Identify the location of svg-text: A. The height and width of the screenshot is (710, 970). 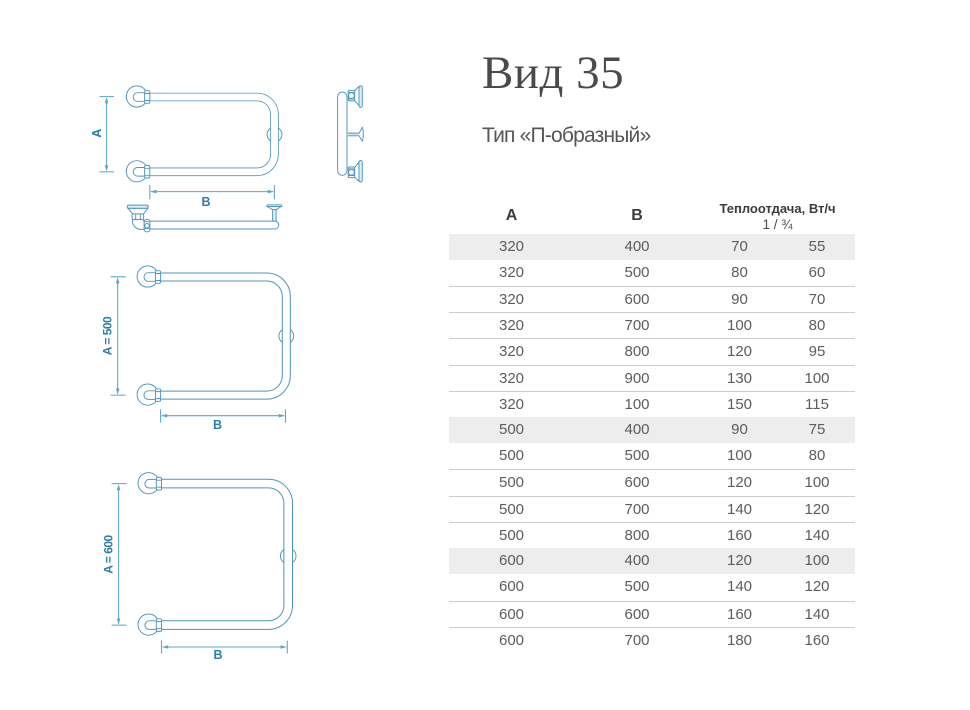
(97, 133).